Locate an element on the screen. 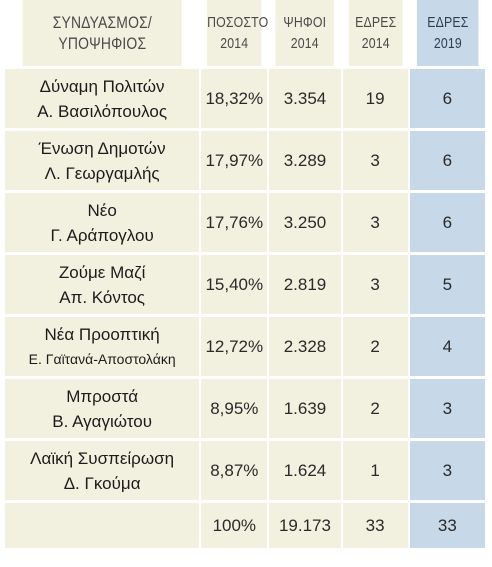 The width and height of the screenshot is (492, 567). candidate-name: Λ. Γεωργαμλής is located at coordinates (102, 173).